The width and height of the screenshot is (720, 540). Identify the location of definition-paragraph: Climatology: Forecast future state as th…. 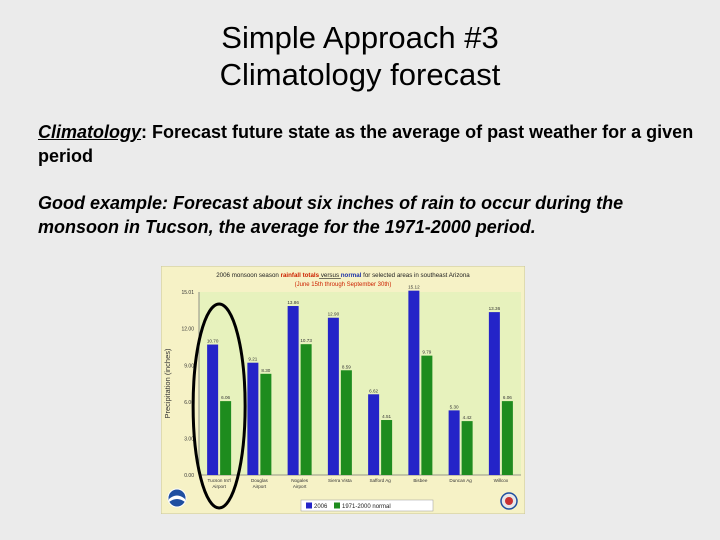
(368, 144).